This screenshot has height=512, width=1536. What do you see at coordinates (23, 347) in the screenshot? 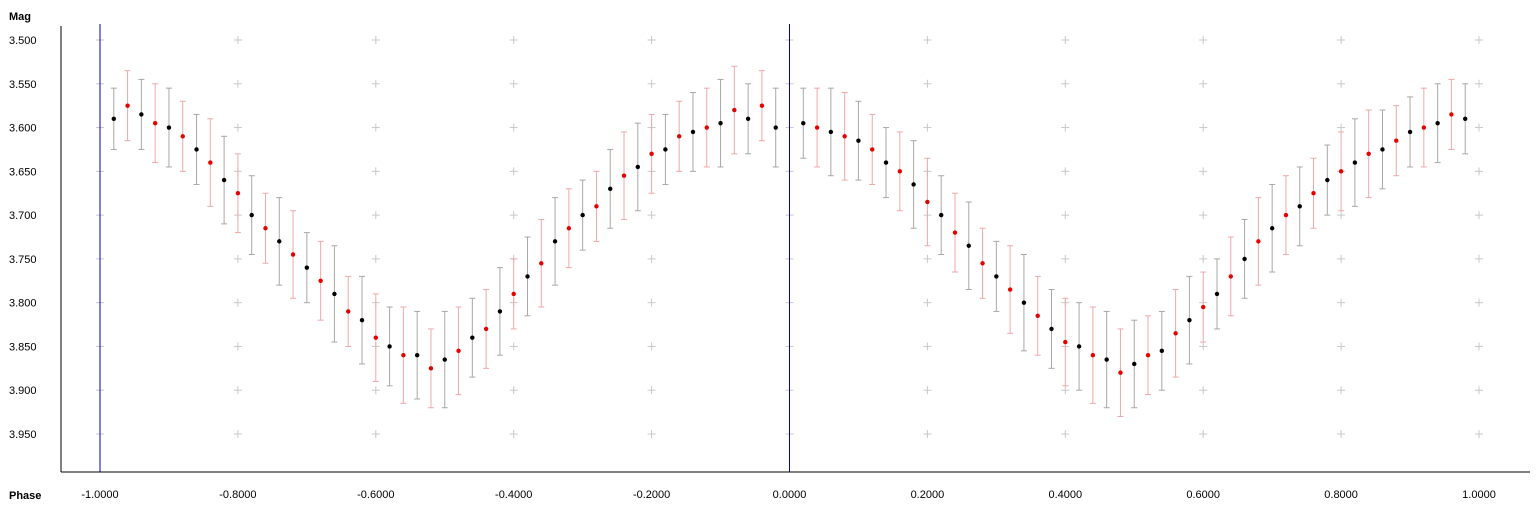
I see `y-tick-label: 3.850` at bounding box center [23, 347].